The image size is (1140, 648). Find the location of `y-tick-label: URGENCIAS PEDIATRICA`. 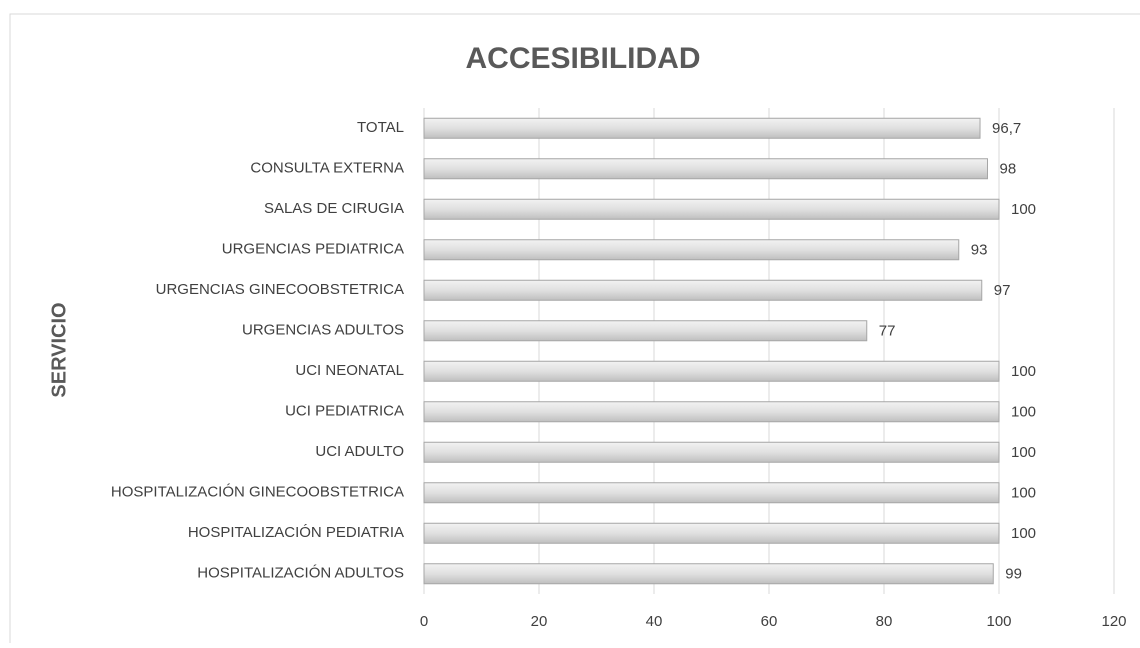

y-tick-label: URGENCIAS PEDIATRICA is located at coordinates (313, 249).